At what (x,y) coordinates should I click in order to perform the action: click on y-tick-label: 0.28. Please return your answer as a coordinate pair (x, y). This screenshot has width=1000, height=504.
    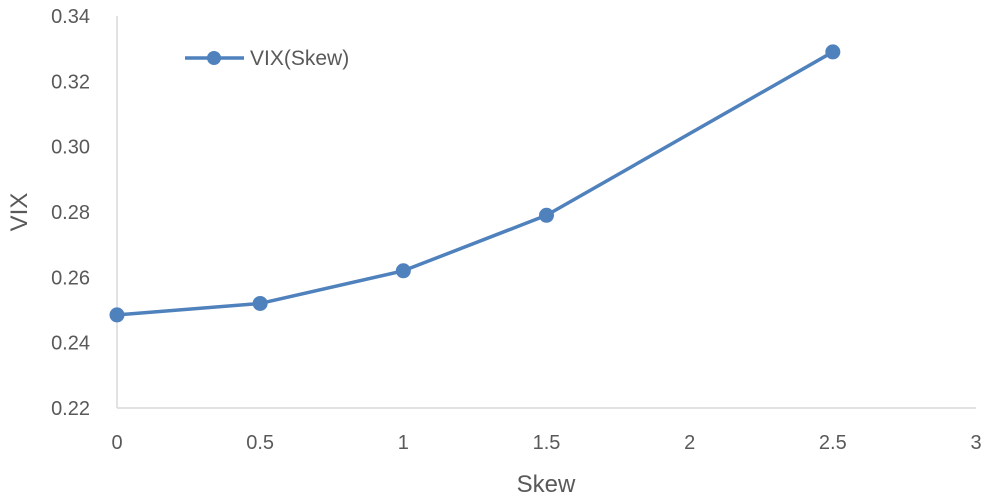
    Looking at the image, I should click on (70, 213).